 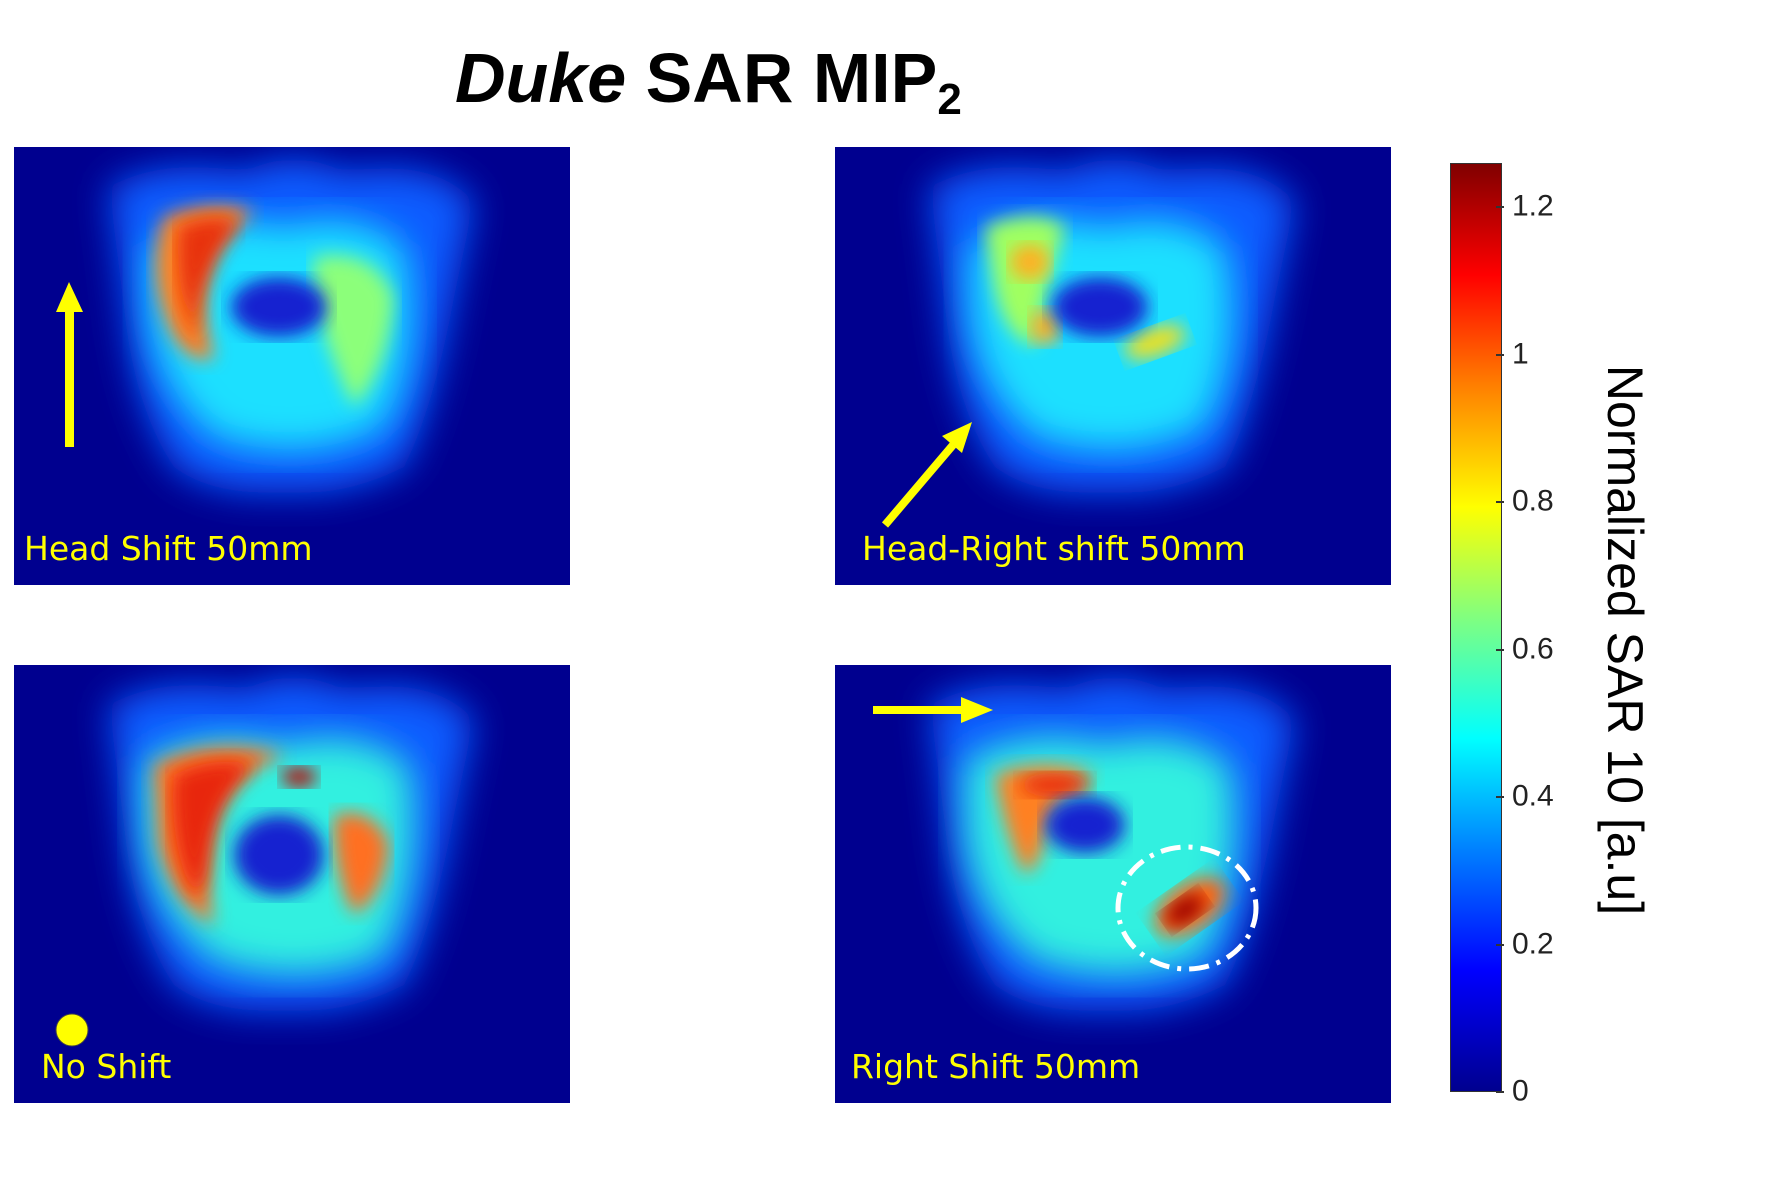 I want to click on colorbar-tick-label: 0.2, so click(x=1533, y=943).